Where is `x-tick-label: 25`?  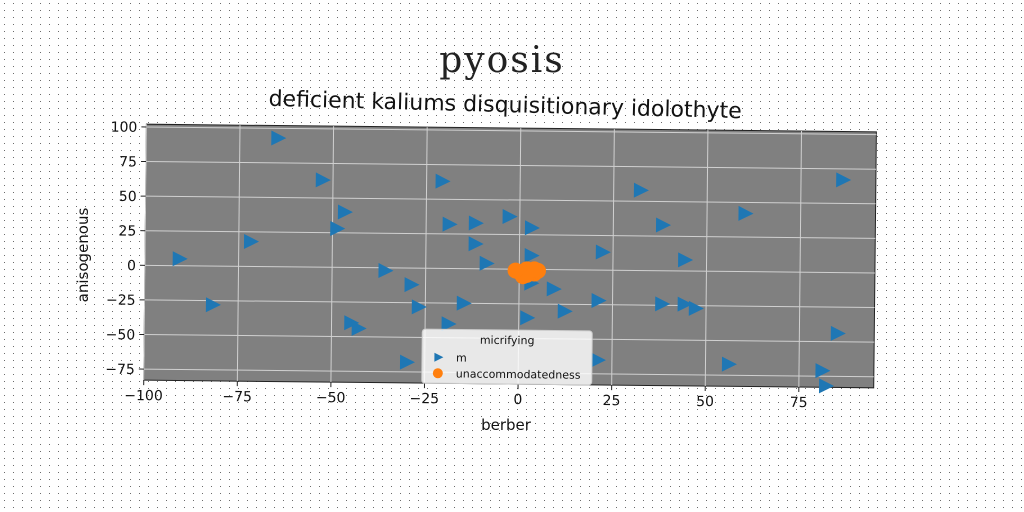
x-tick-label: 25 is located at coordinates (612, 401).